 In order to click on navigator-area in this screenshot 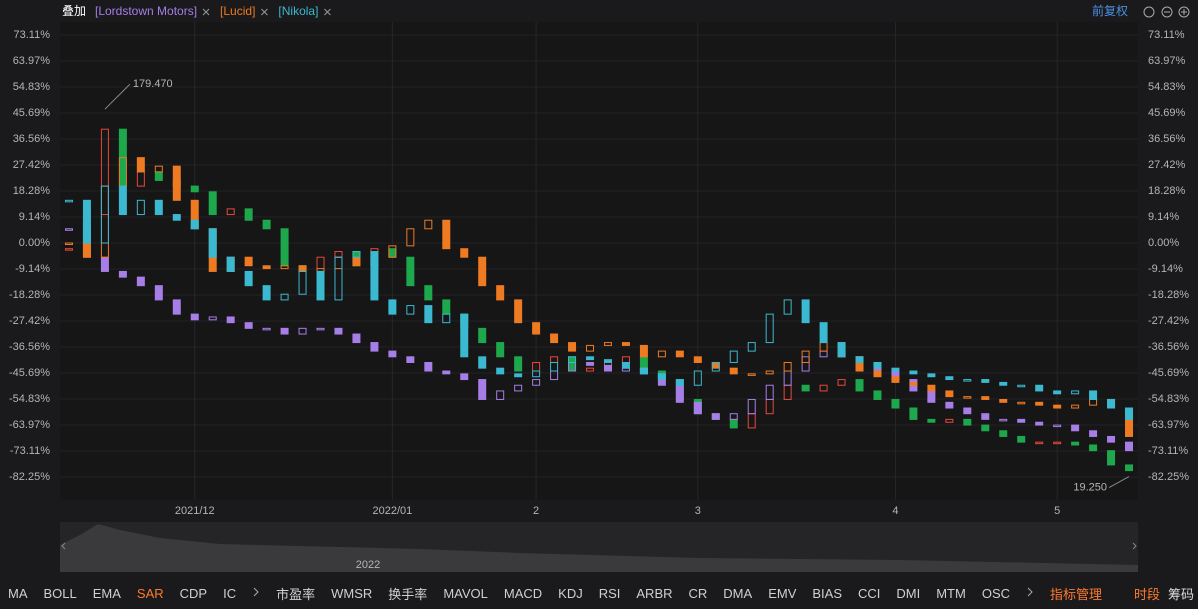, I will do `click(599, 548)`.